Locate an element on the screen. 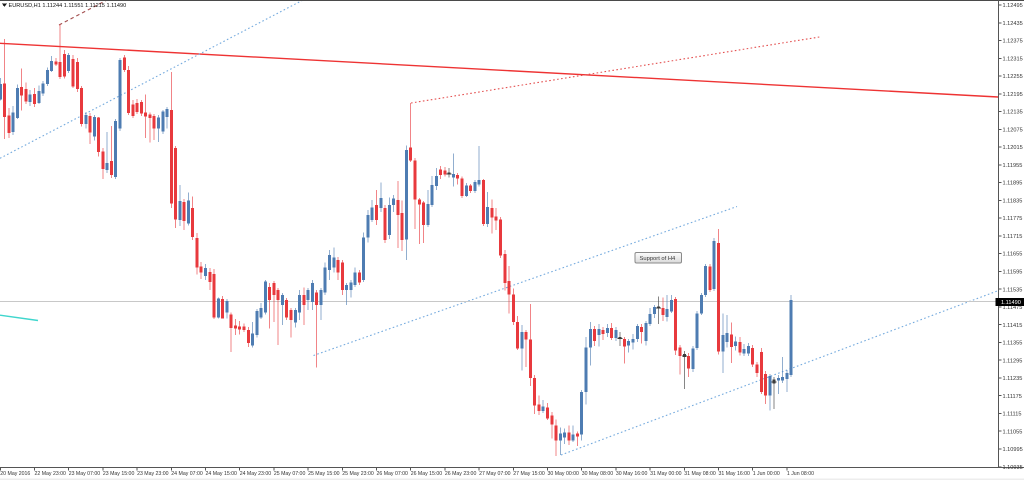  svg-text: 1.11775 is located at coordinates (1013, 219).